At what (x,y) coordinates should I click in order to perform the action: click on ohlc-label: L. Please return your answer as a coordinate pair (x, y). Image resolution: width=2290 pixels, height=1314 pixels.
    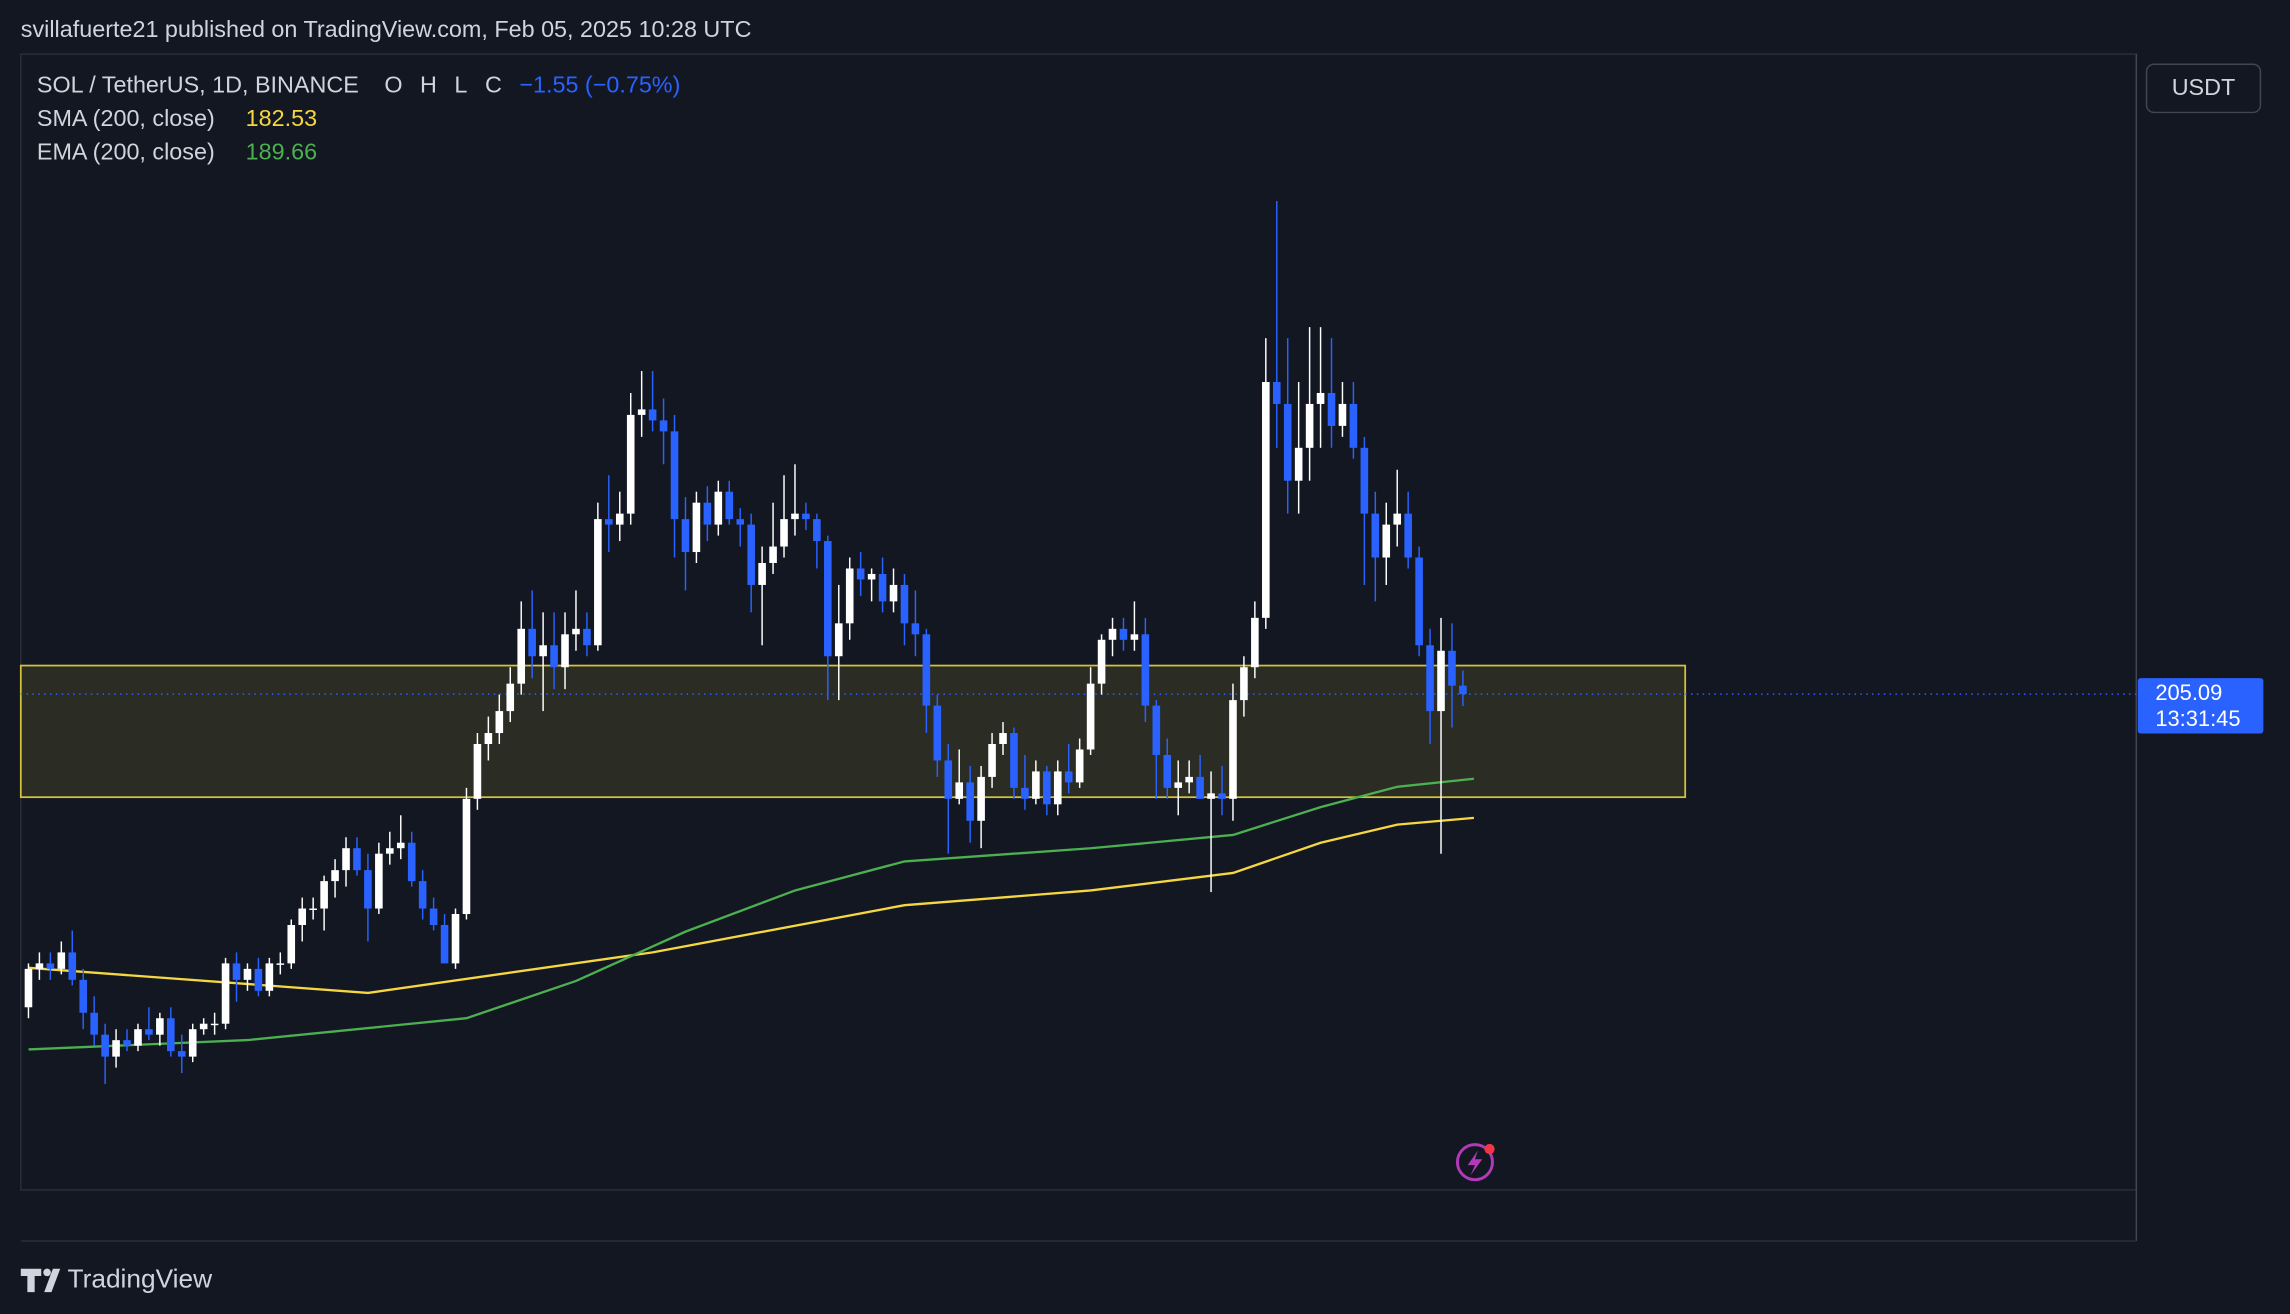
    Looking at the image, I should click on (460, 84).